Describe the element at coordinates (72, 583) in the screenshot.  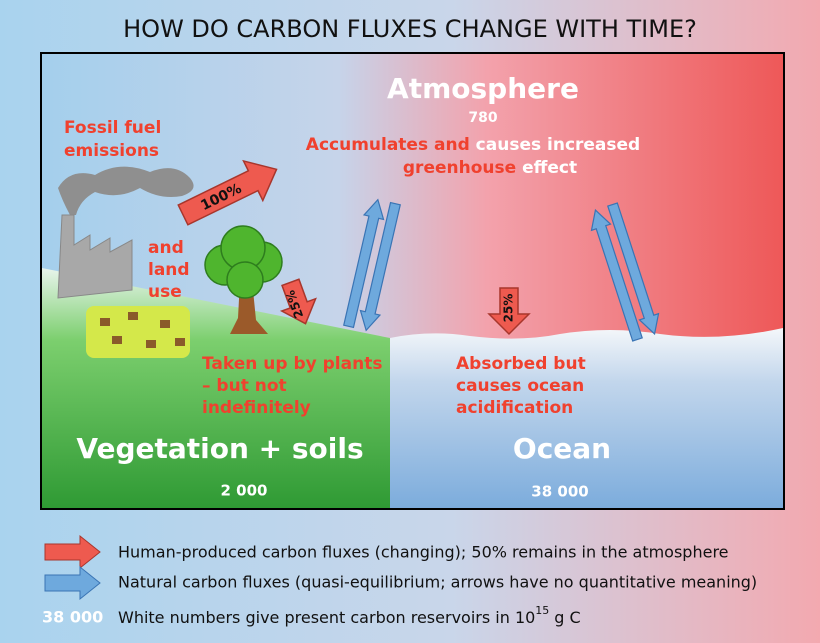
I see `legend-natural-arrow` at that location.